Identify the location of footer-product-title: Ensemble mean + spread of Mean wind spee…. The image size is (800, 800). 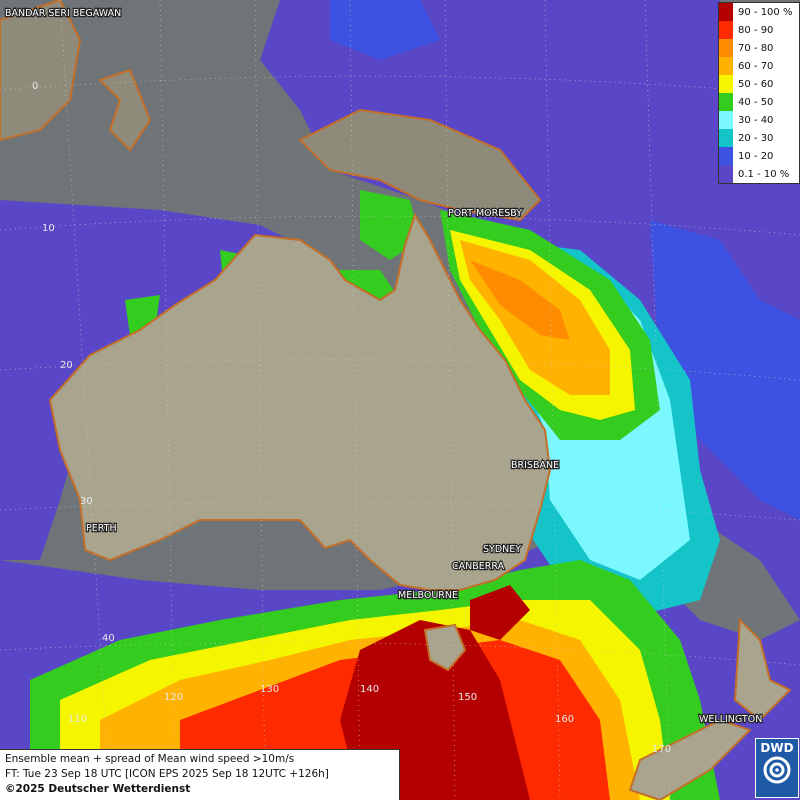
(150, 759).